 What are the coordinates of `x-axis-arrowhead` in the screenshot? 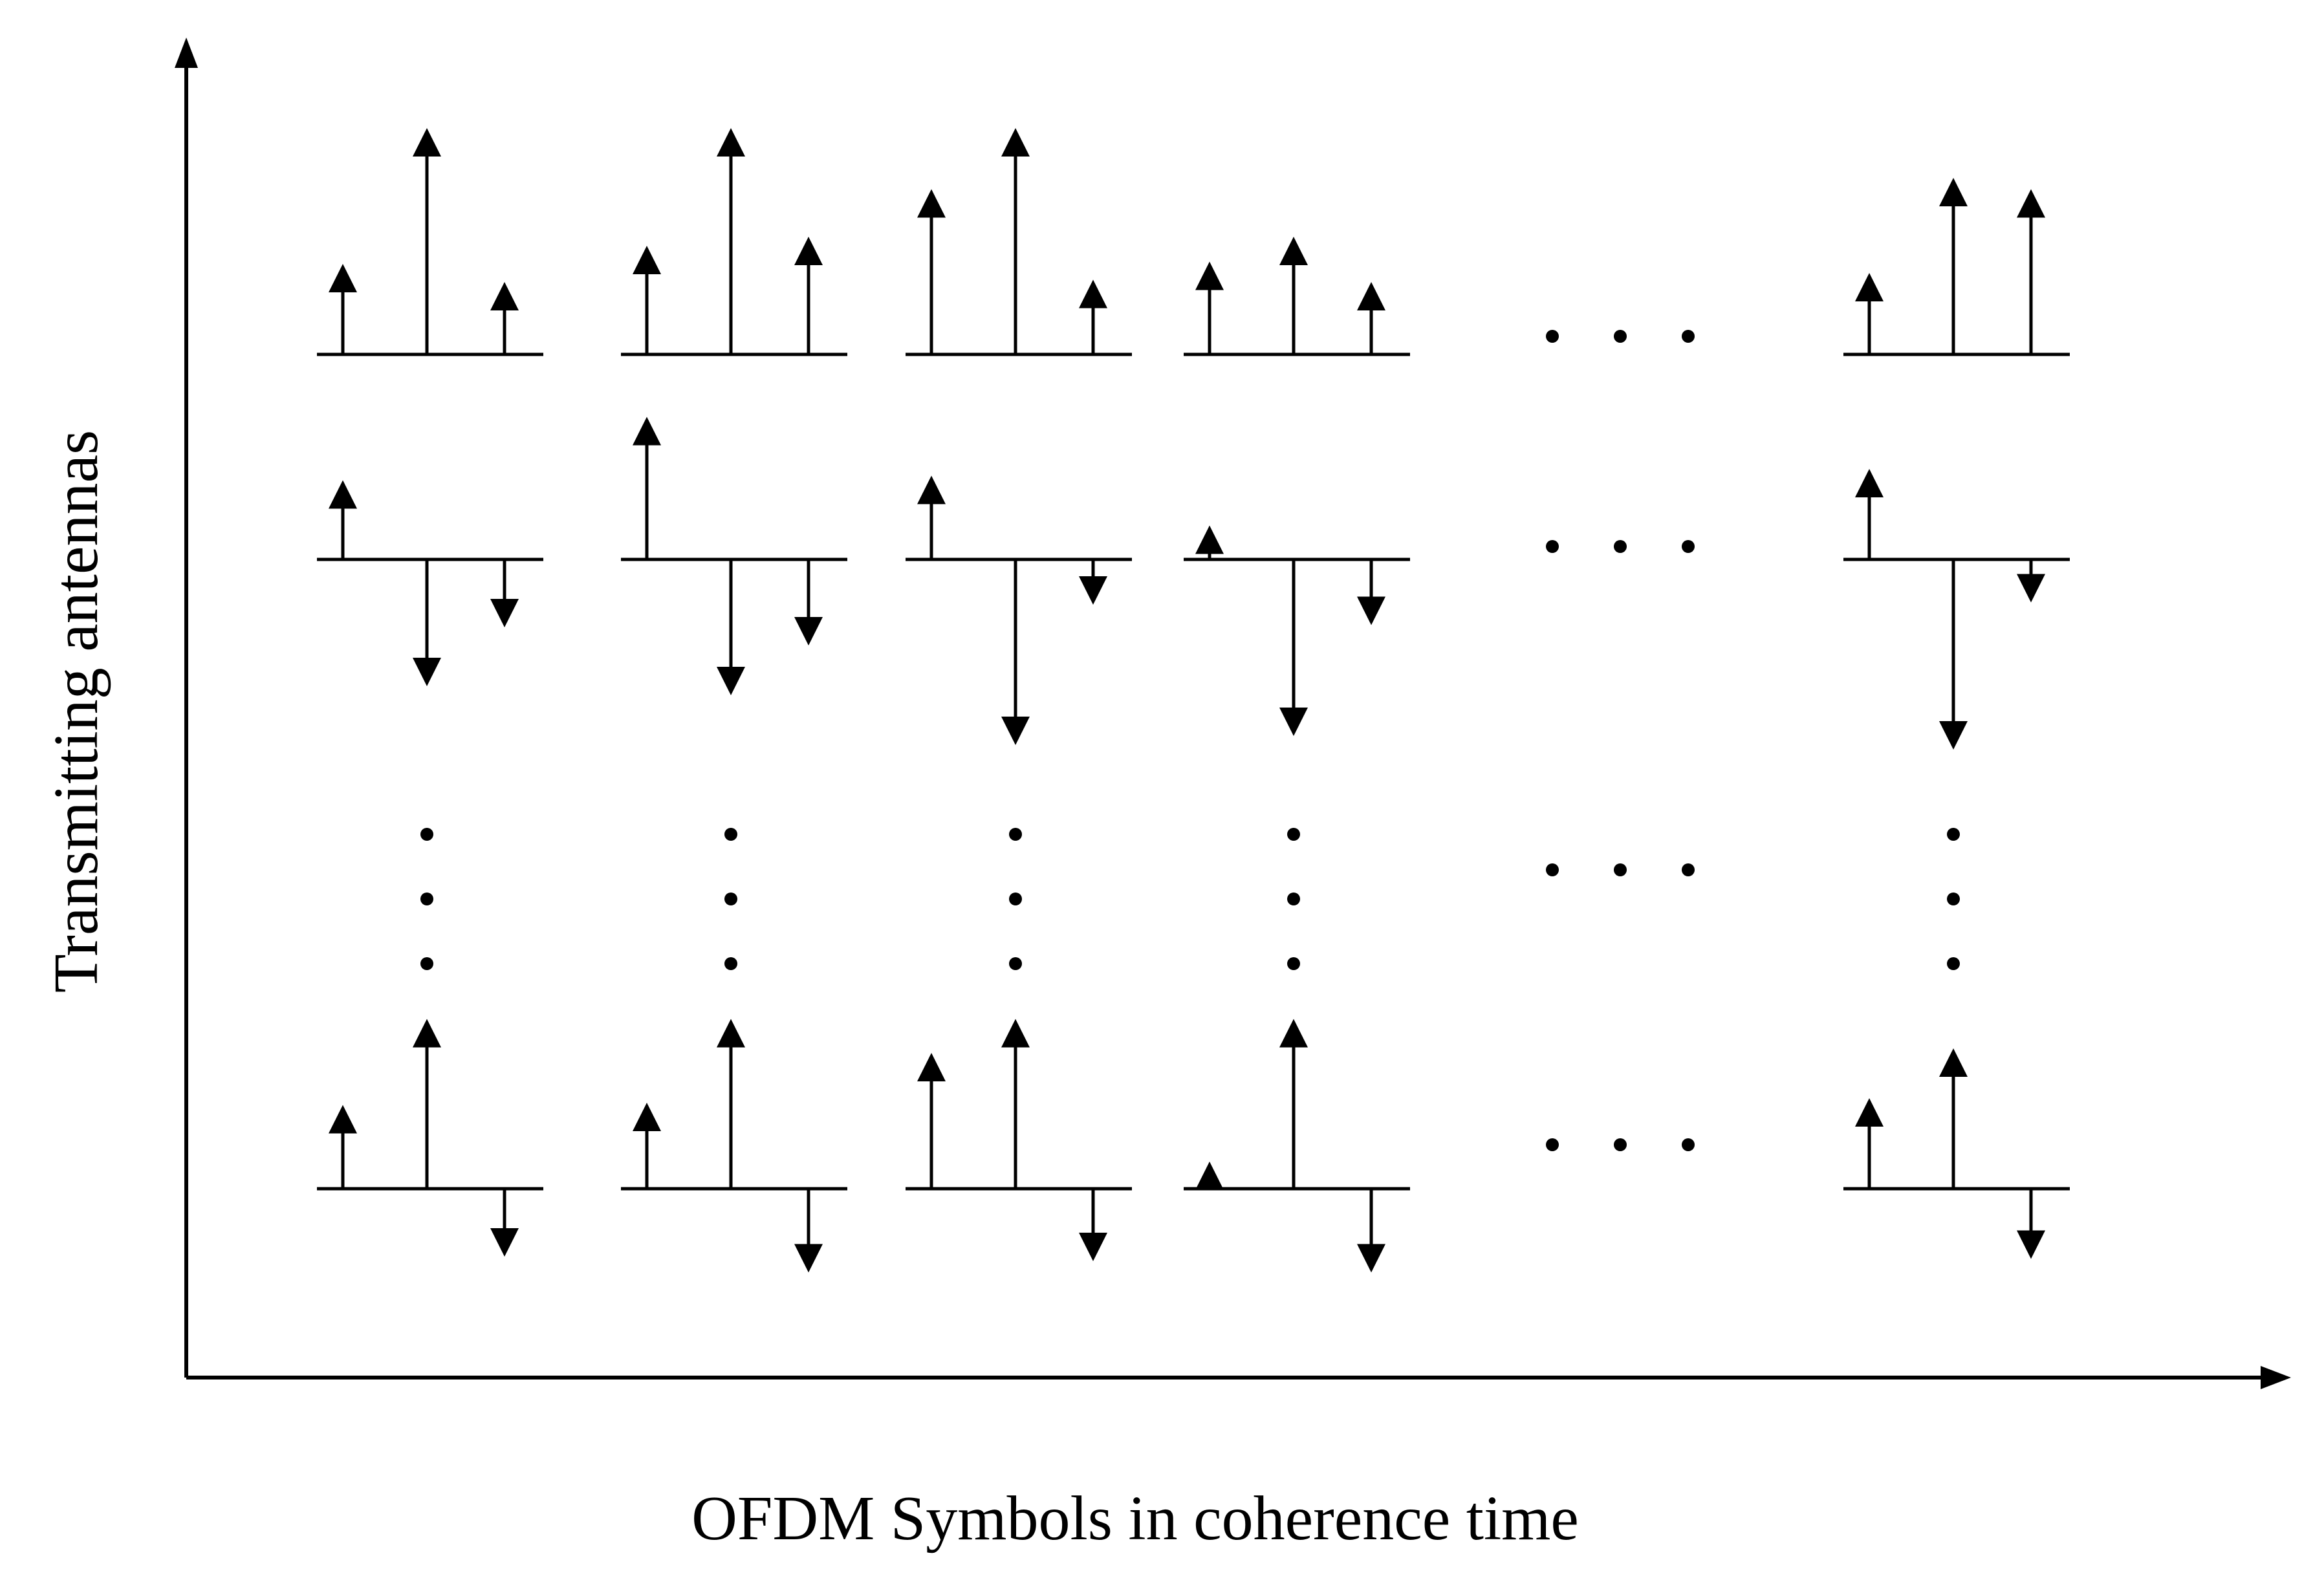 It's located at (2276, 1377).